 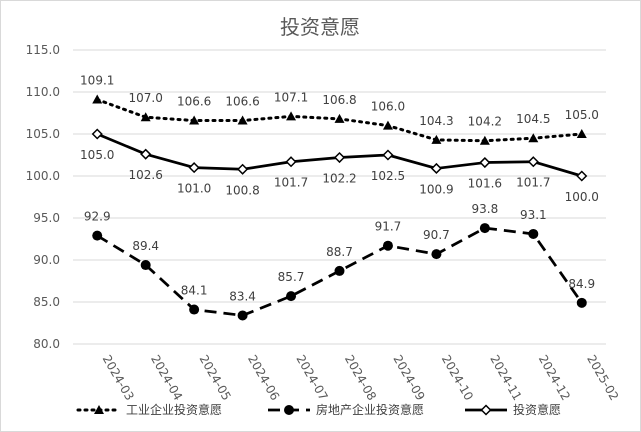 I want to click on data-label-overall: 105.0, so click(x=97, y=155).